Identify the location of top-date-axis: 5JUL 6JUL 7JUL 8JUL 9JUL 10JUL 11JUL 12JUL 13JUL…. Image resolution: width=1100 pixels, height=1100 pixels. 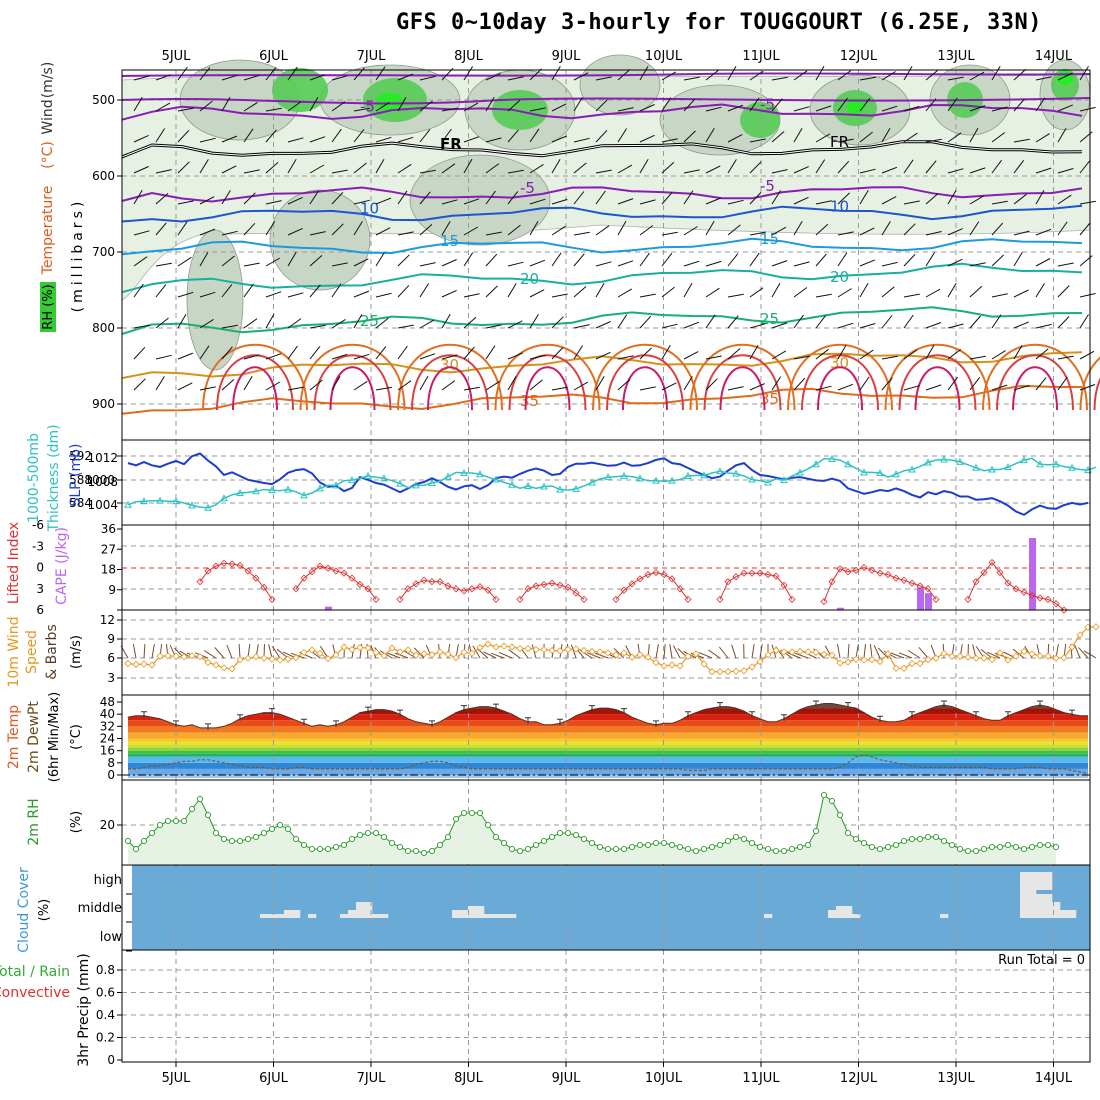
(617, 56).